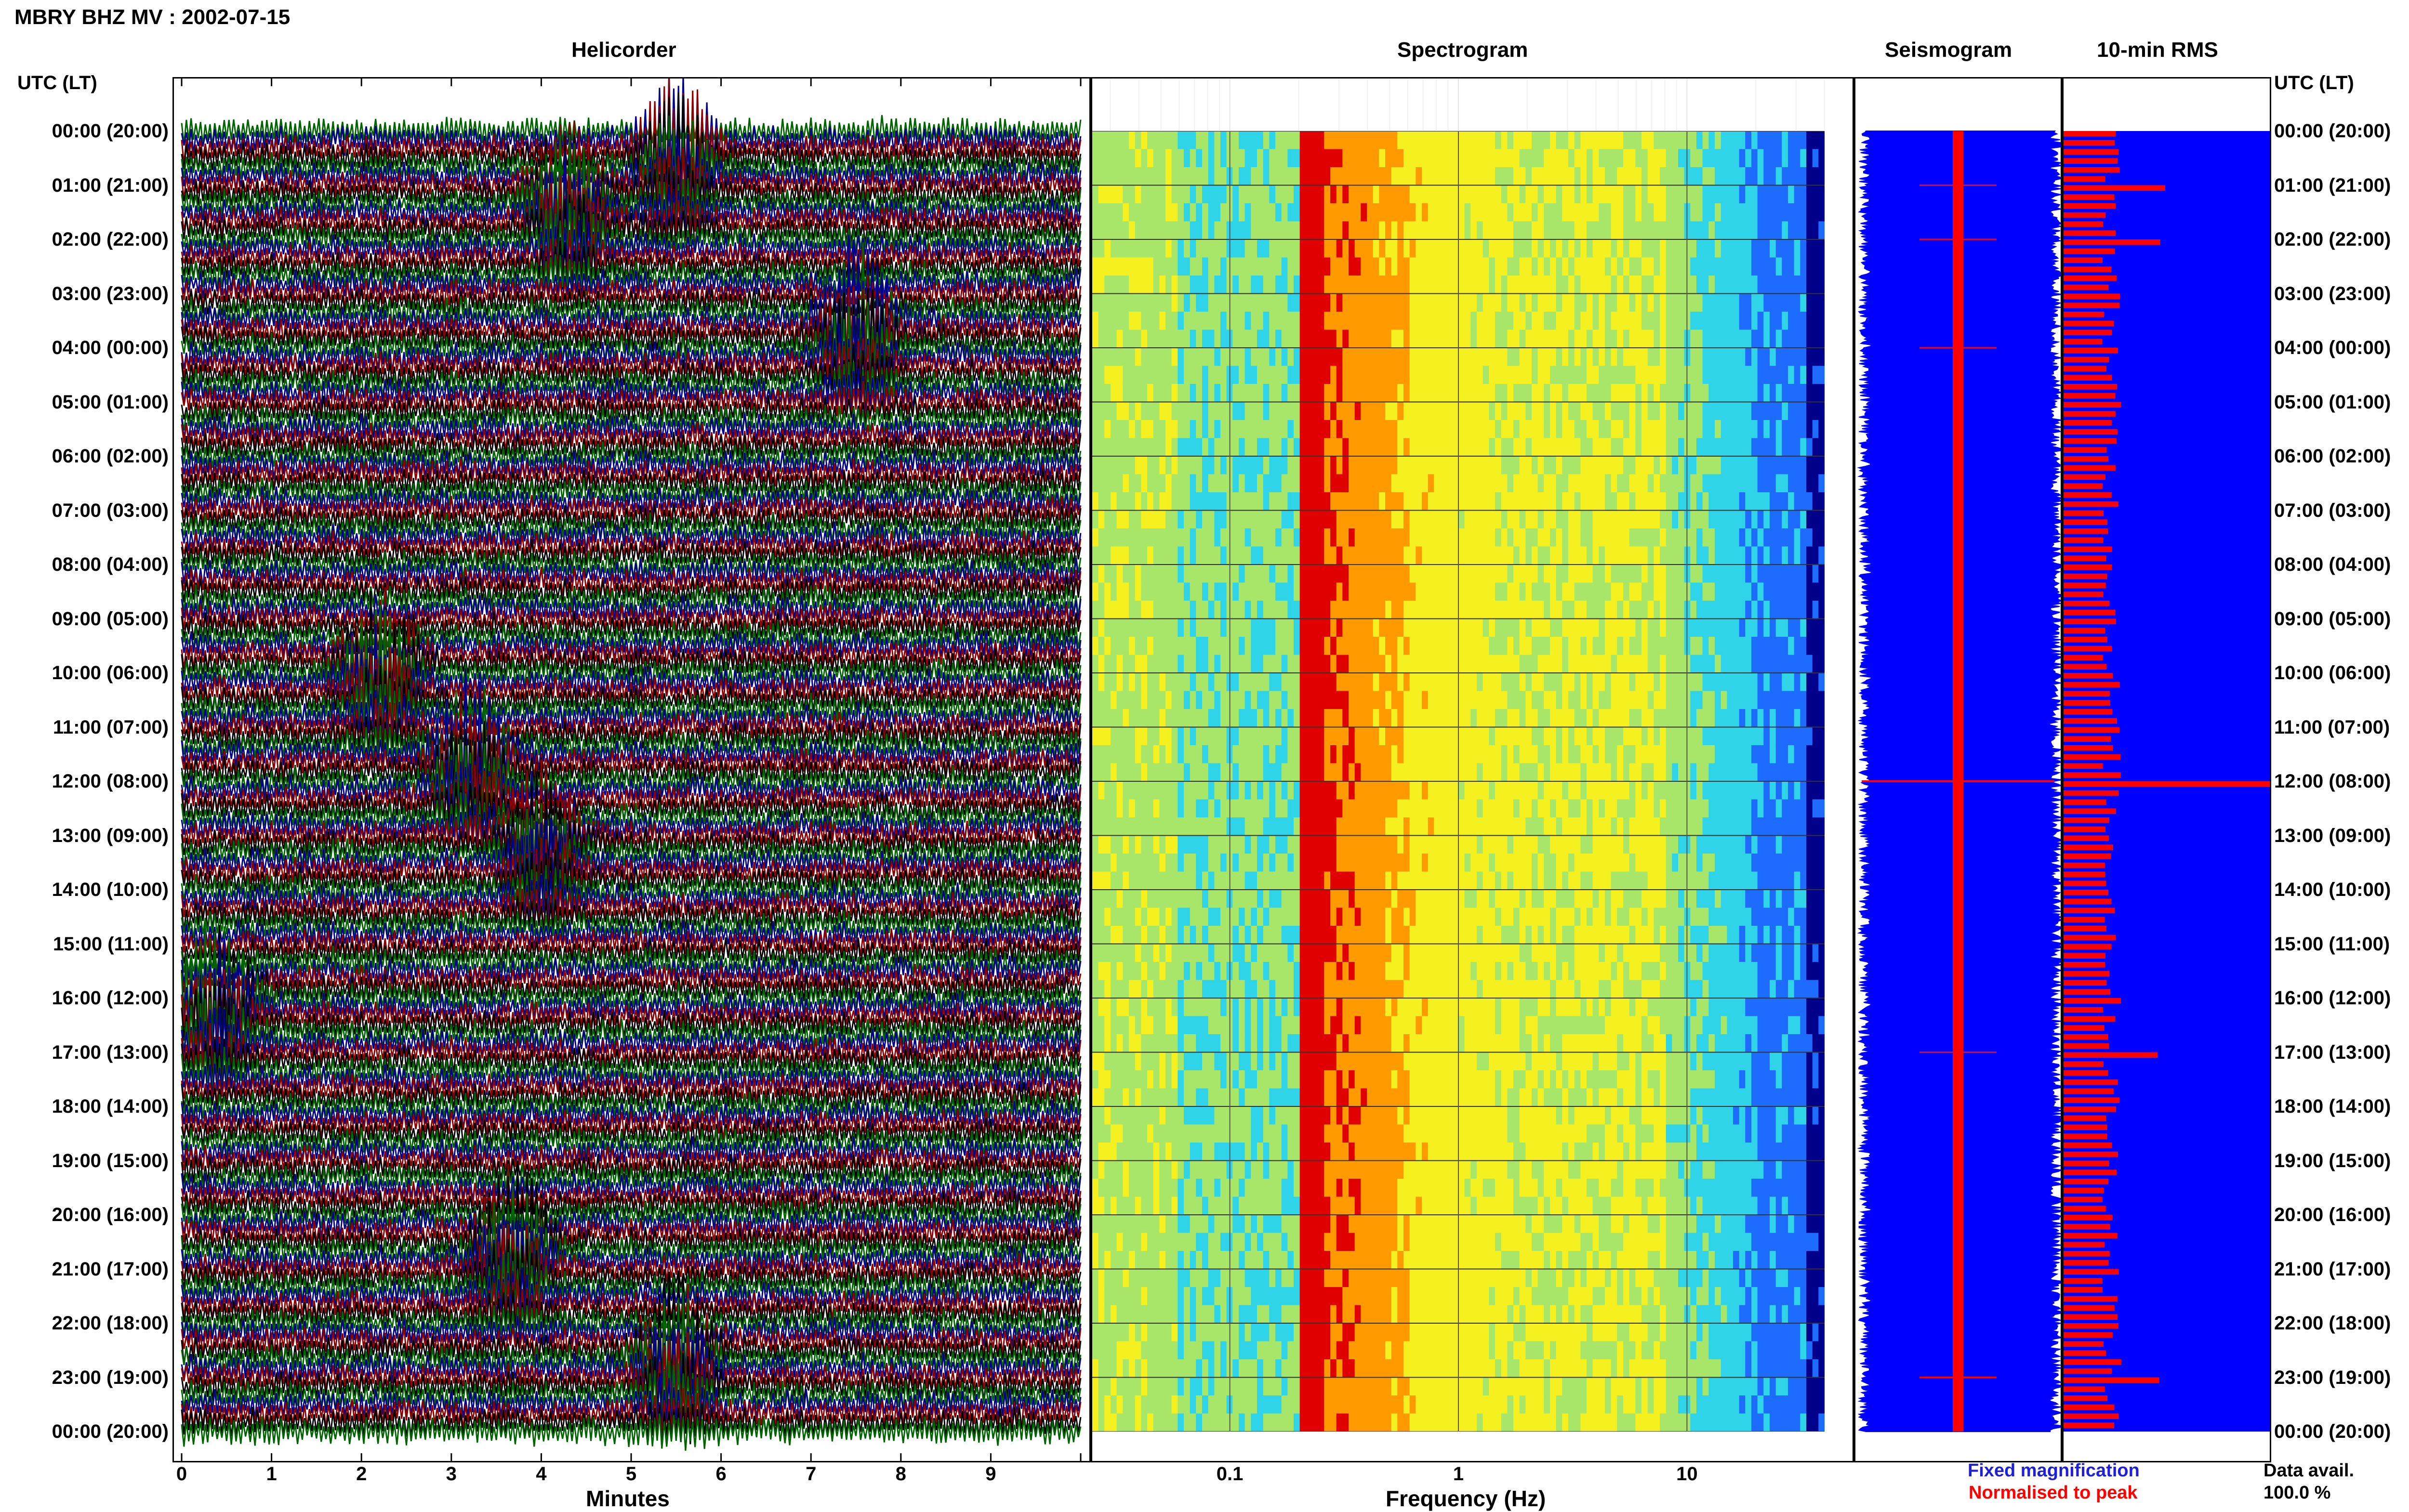  Describe the element at coordinates (2332, 944) in the screenshot. I see `time-label-right: 15:00 (11:00)` at that location.